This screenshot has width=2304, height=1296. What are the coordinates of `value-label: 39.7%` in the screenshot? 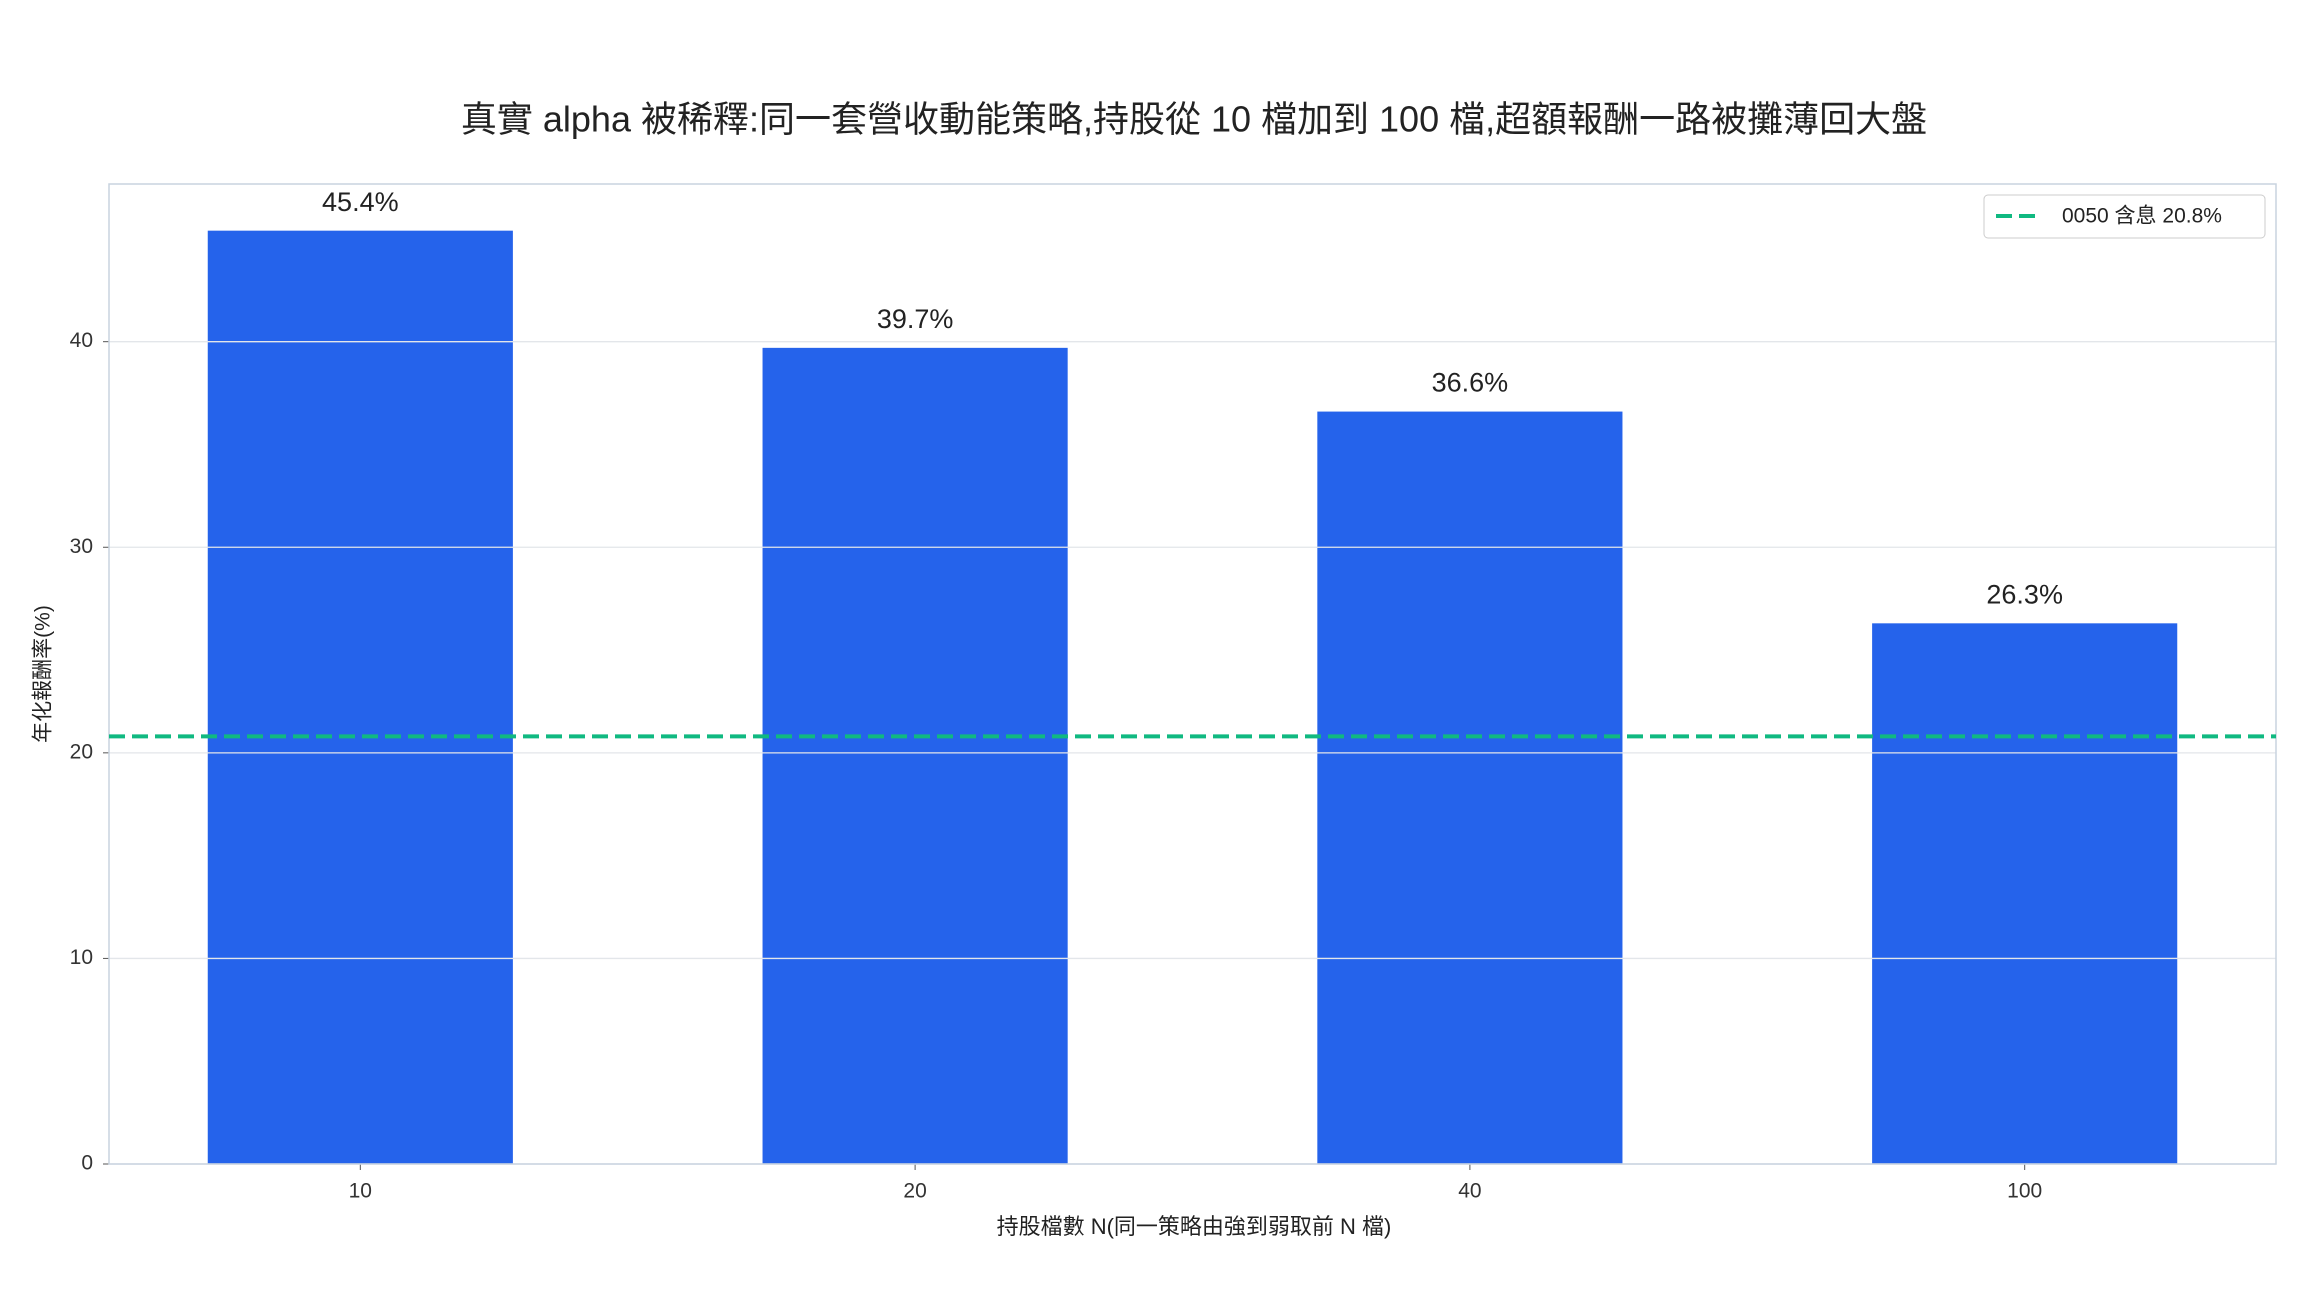 It's located at (915, 319).